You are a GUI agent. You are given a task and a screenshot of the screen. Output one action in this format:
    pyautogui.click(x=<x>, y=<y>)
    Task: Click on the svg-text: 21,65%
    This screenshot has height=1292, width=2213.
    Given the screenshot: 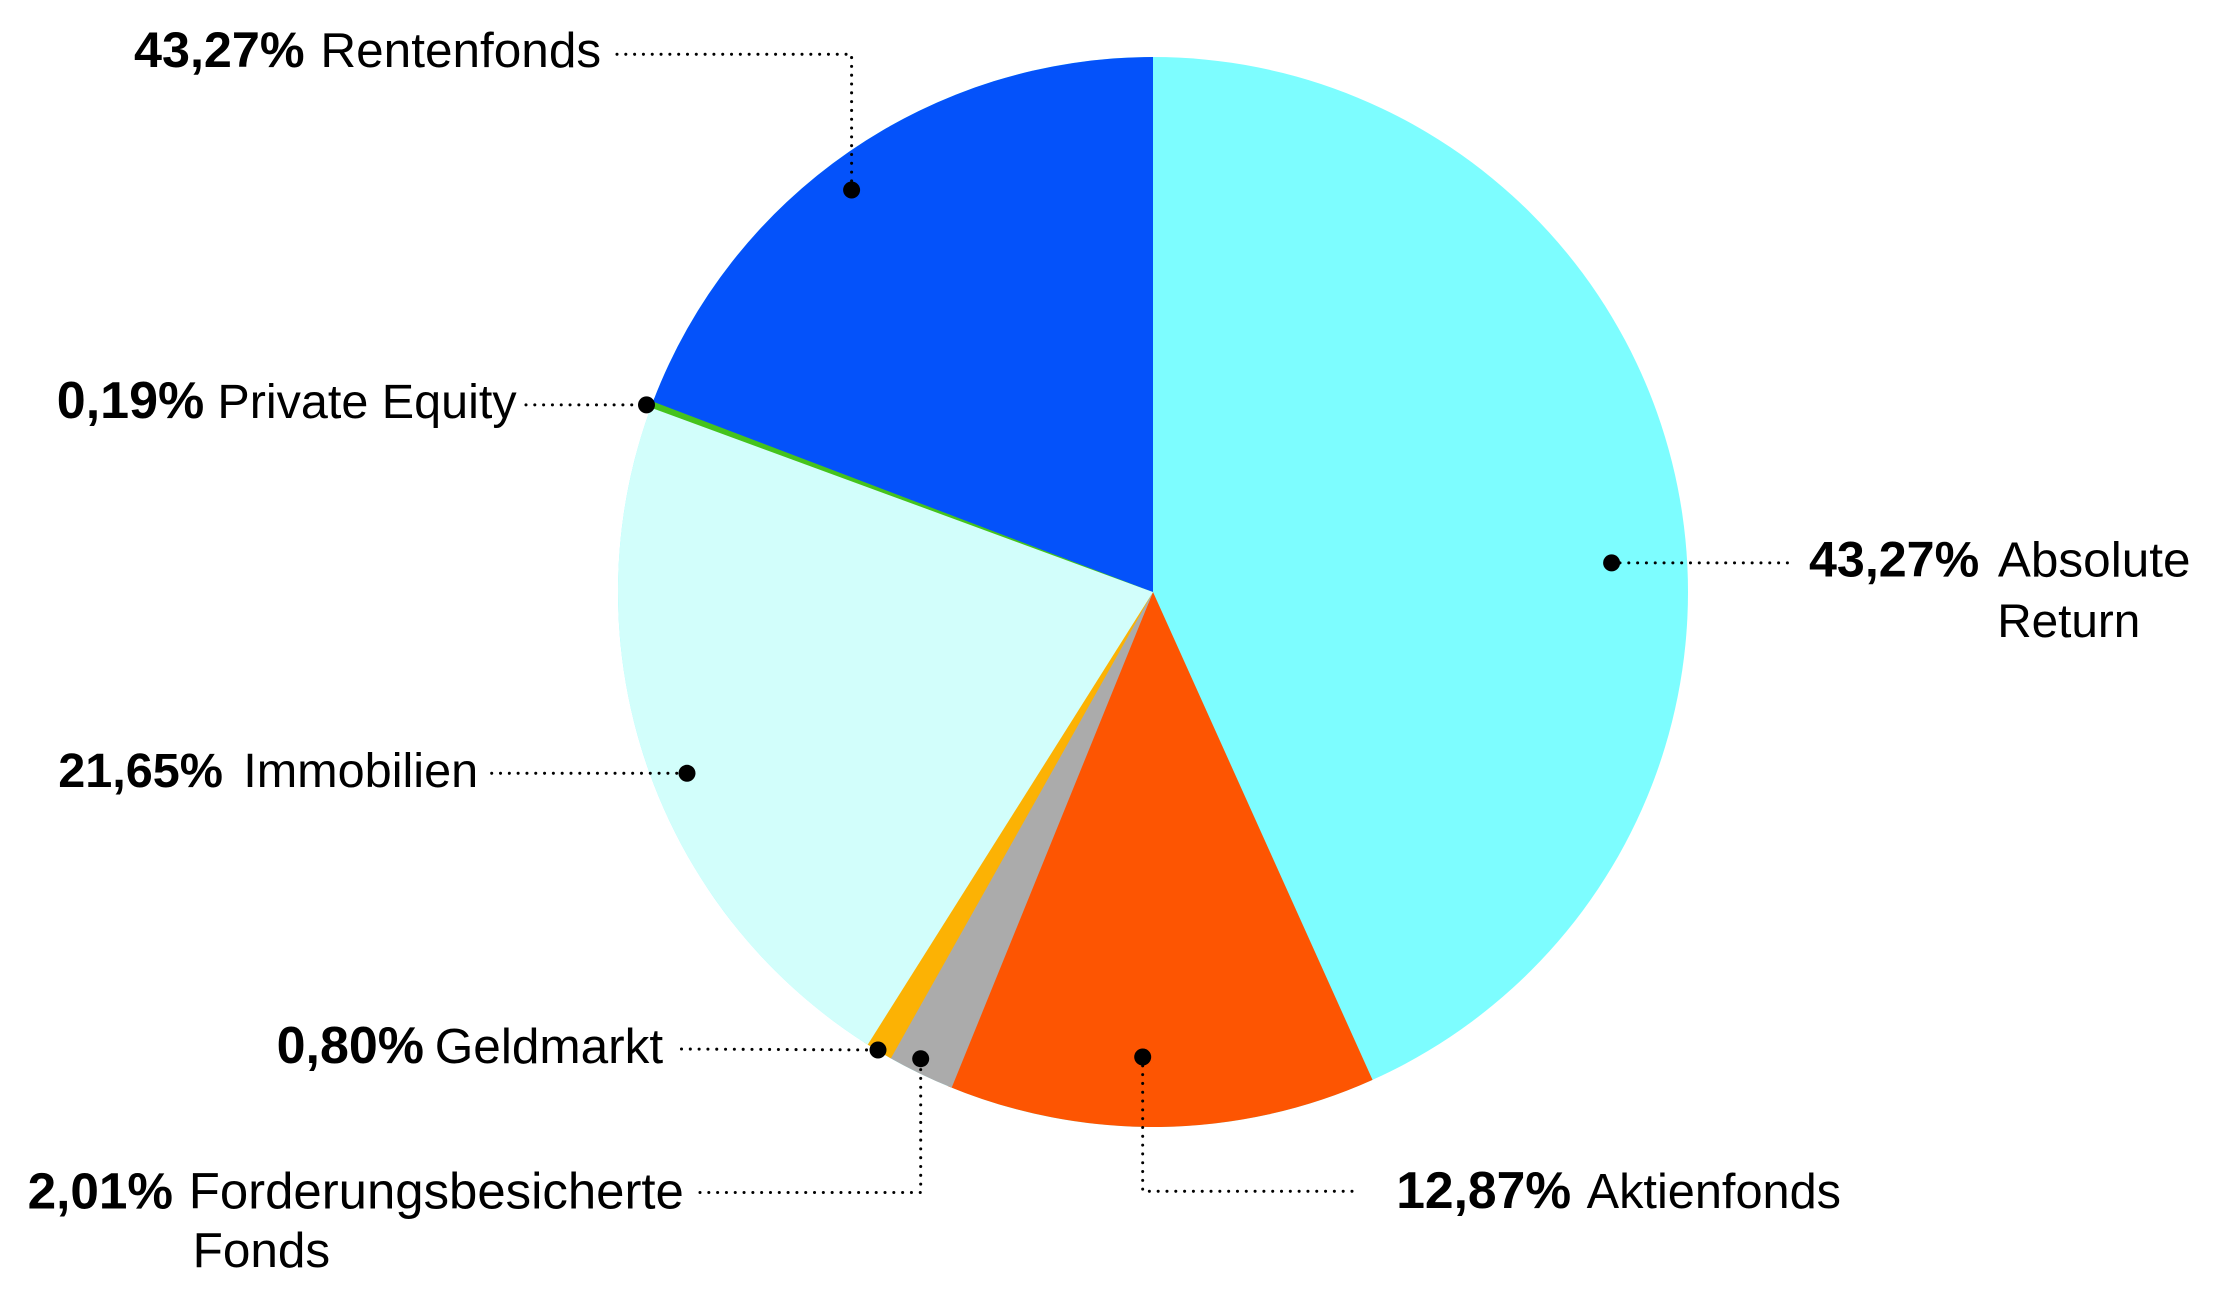 What is the action you would take?
    pyautogui.click(x=140, y=771)
    